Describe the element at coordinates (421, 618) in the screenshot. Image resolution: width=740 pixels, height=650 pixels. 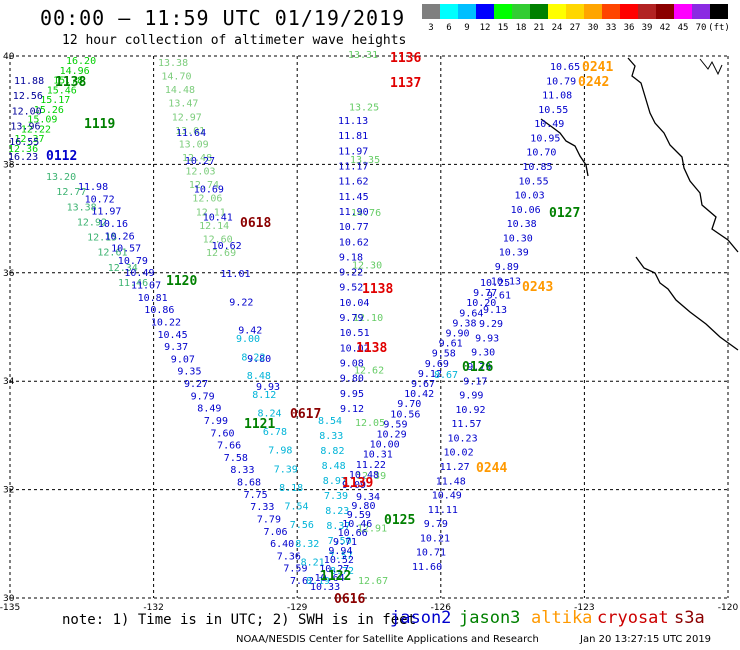
I see `legend-jason2: jason2` at that location.